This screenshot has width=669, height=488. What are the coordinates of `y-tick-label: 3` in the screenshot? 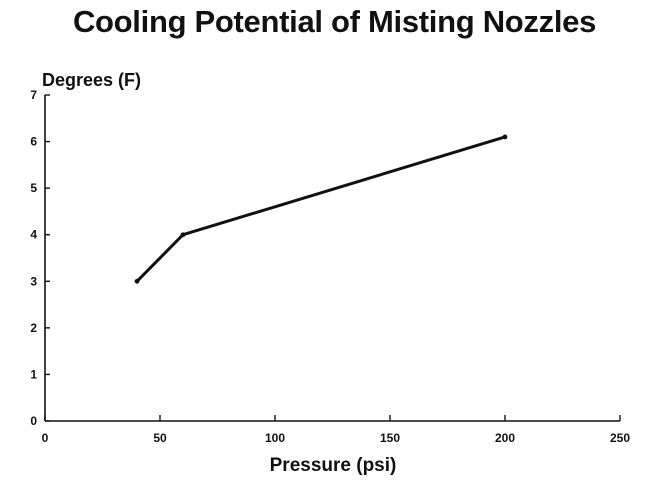 It's located at (33, 281).